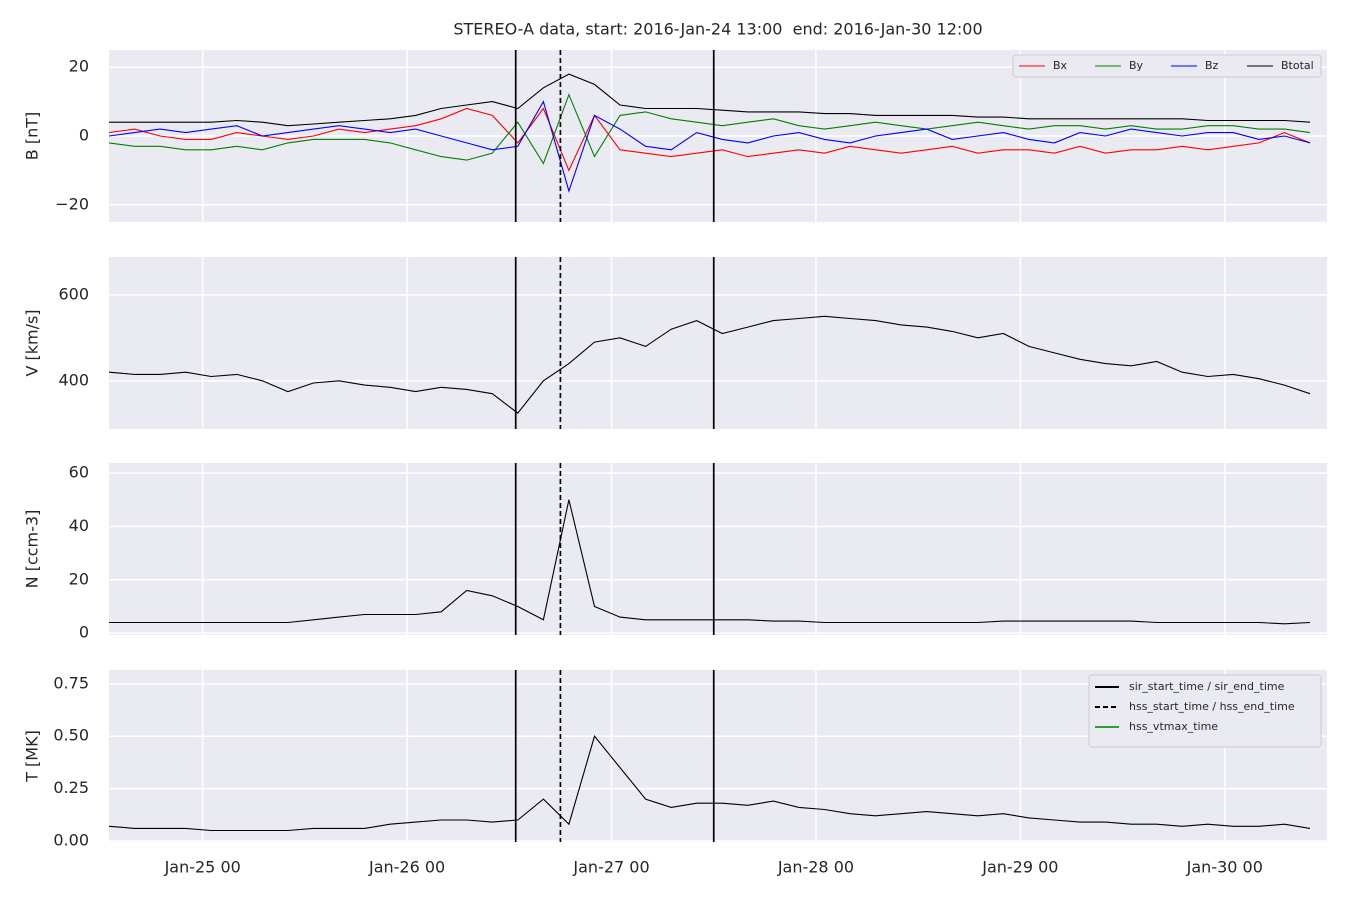 The image size is (1350, 900). Describe the element at coordinates (71, 787) in the screenshot. I see `y-tick-label: 0.25` at that location.